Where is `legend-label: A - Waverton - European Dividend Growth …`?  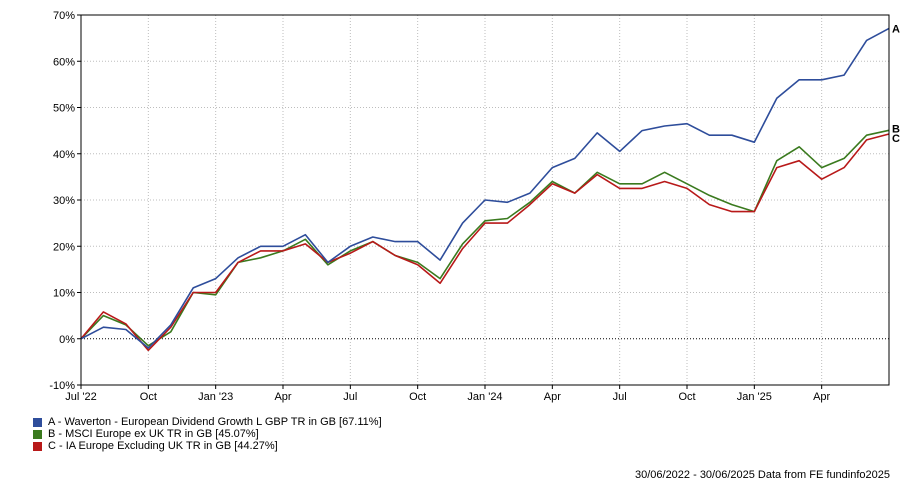
legend-label: A - Waverton - European Dividend Growth … is located at coordinates (215, 422).